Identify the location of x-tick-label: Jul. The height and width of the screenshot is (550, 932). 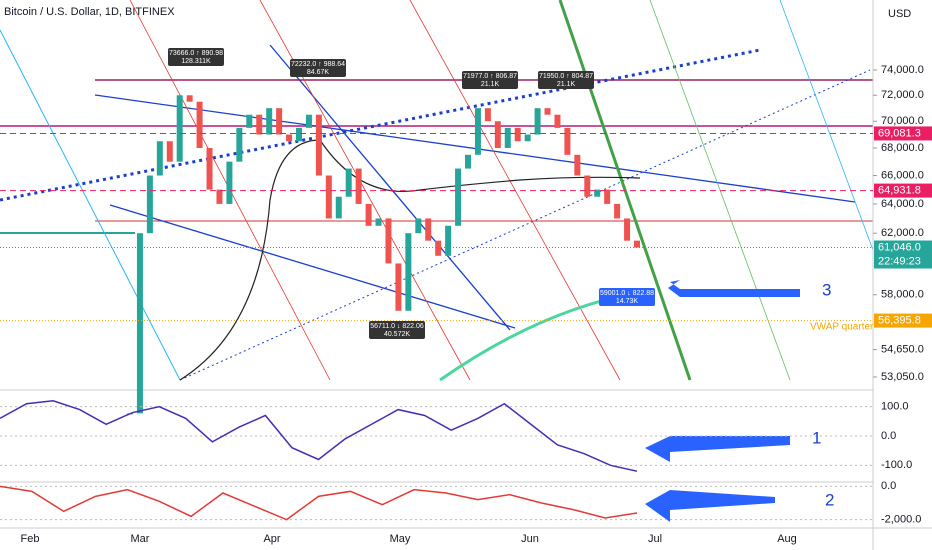
(655, 539).